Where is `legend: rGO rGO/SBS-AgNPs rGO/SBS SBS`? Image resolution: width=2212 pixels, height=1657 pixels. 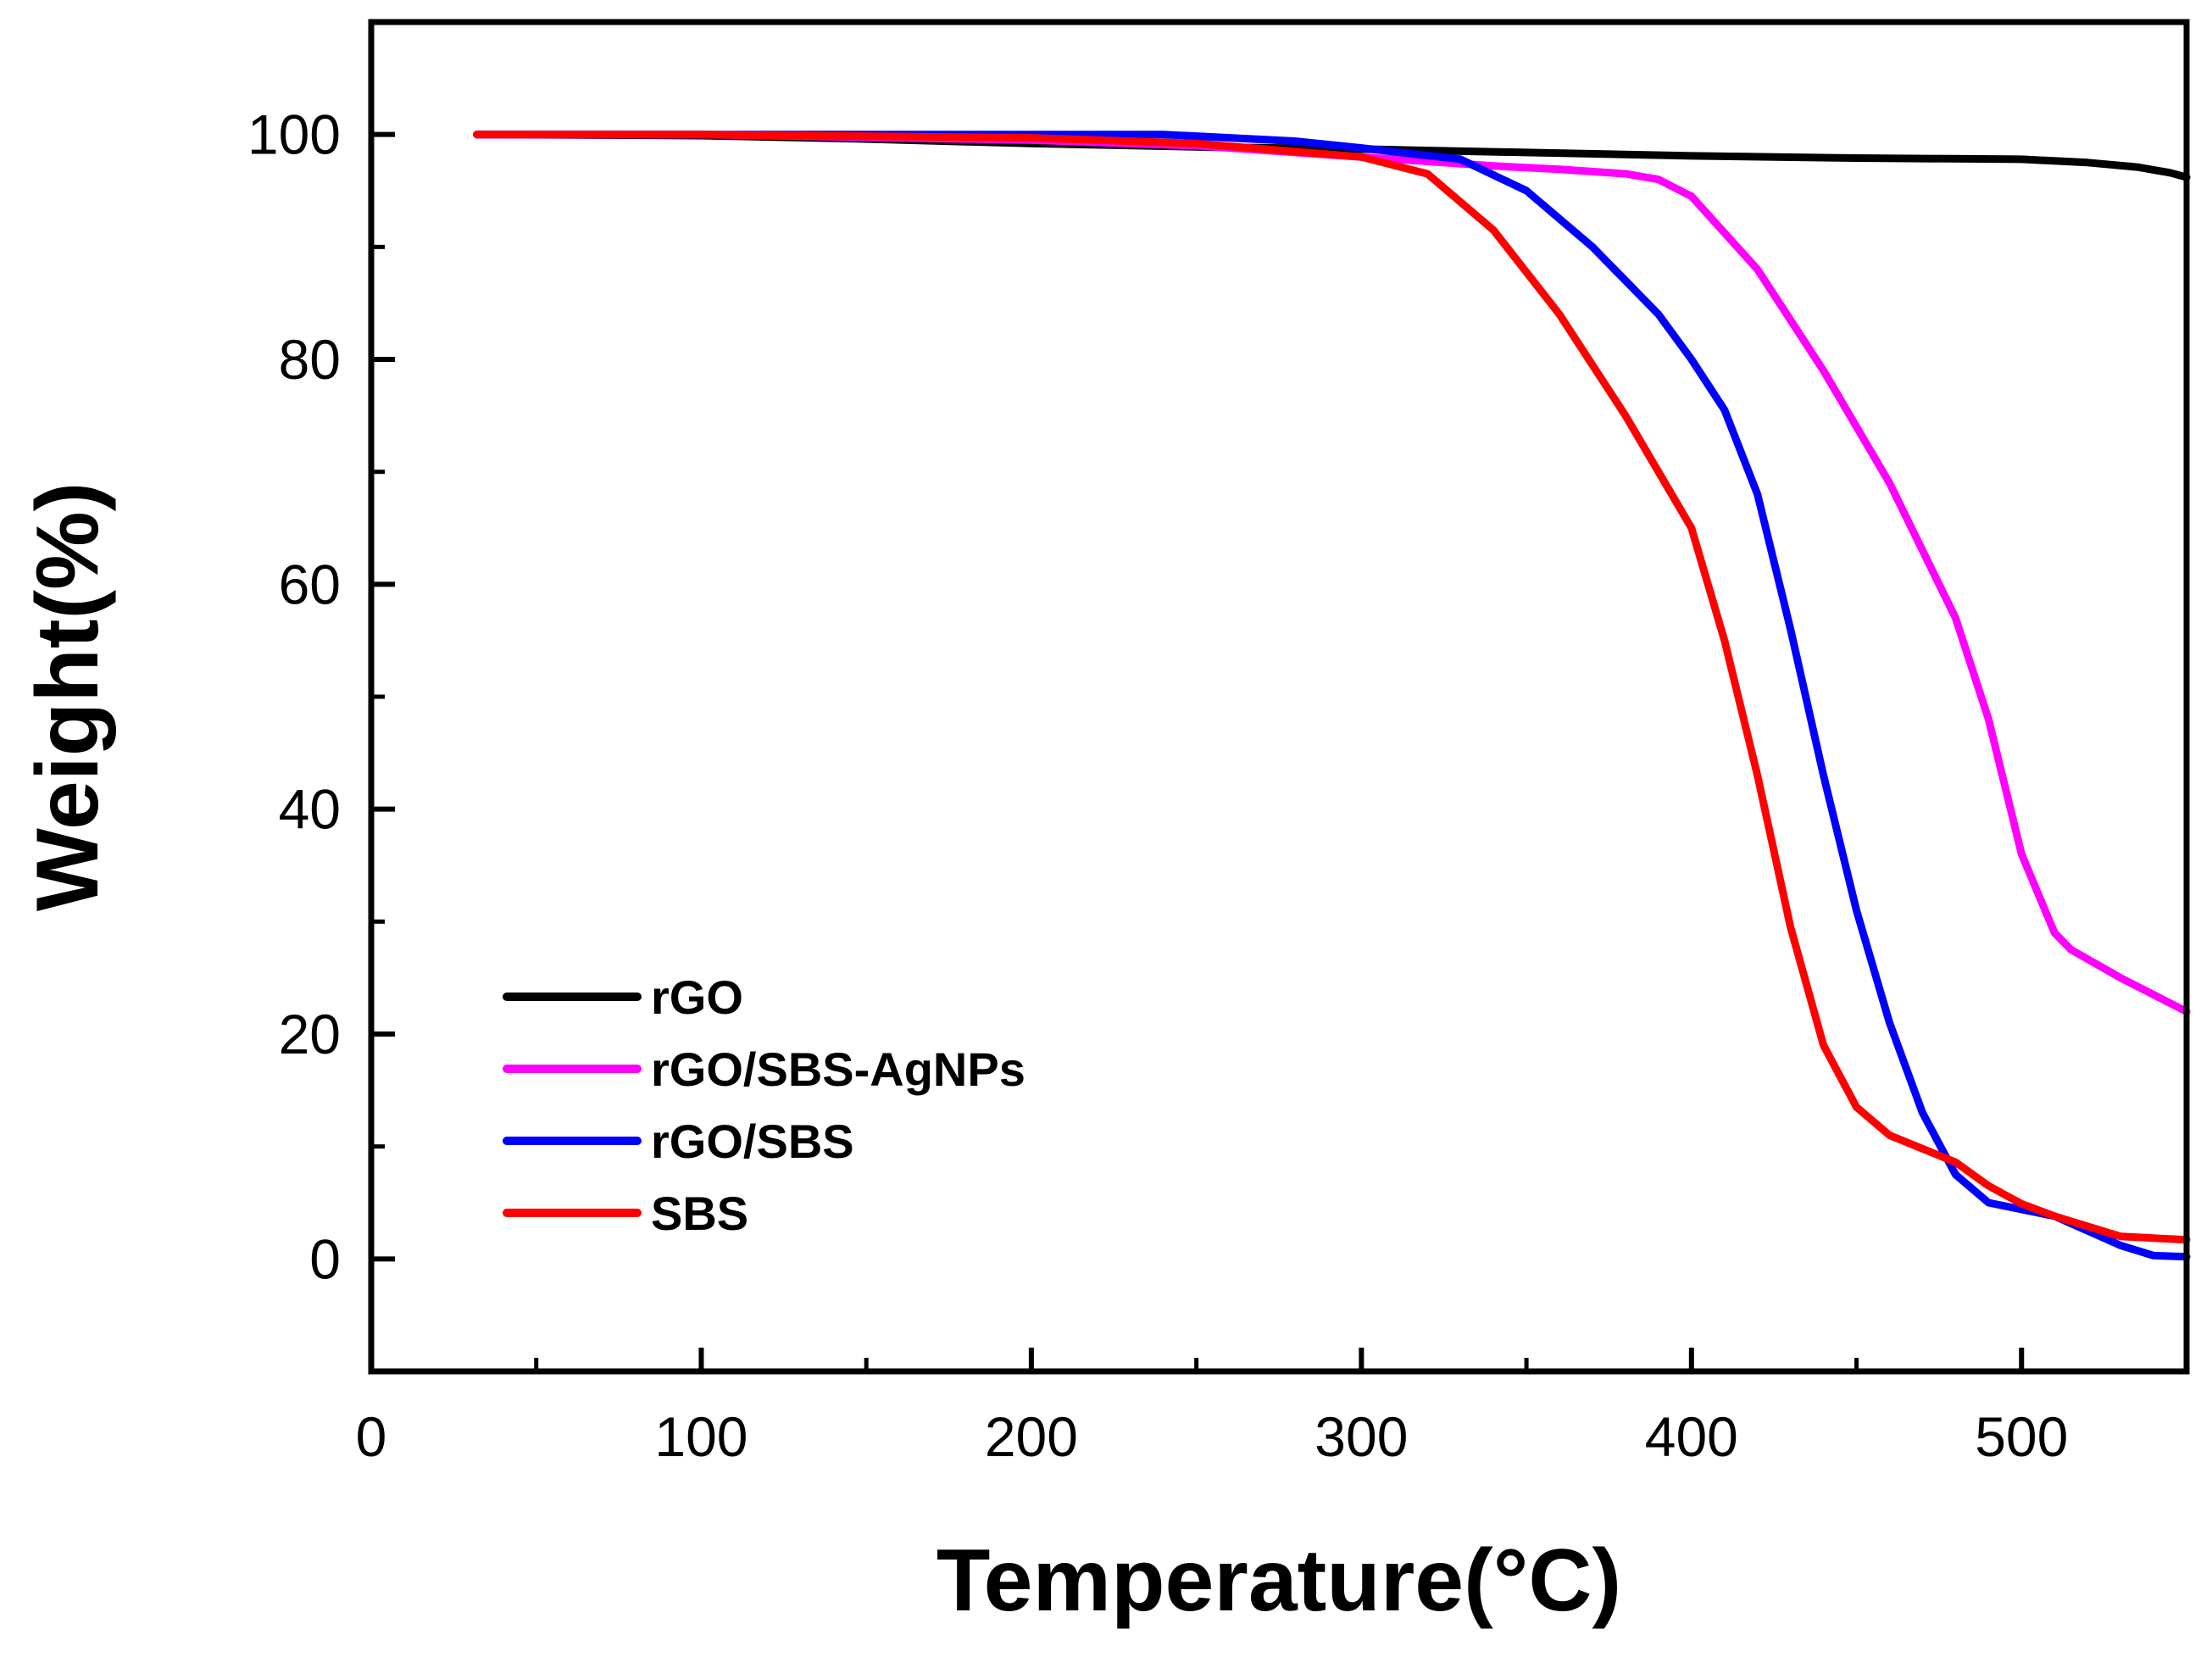 legend: rGO rGO/SBS-AgNPs rGO/SBS SBS is located at coordinates (764, 1105).